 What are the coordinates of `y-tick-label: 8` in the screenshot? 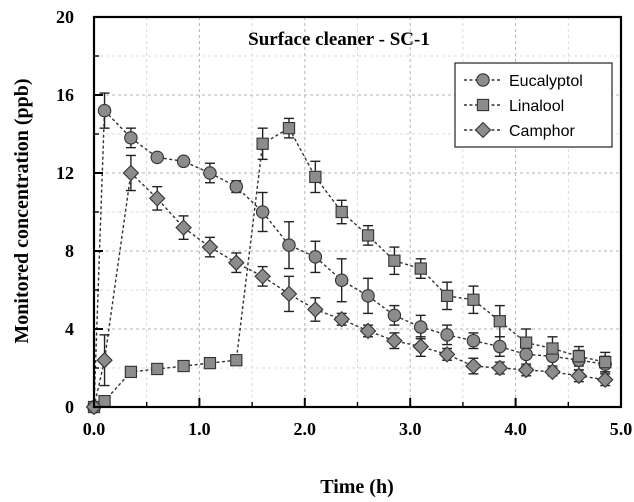 It's located at (69, 251).